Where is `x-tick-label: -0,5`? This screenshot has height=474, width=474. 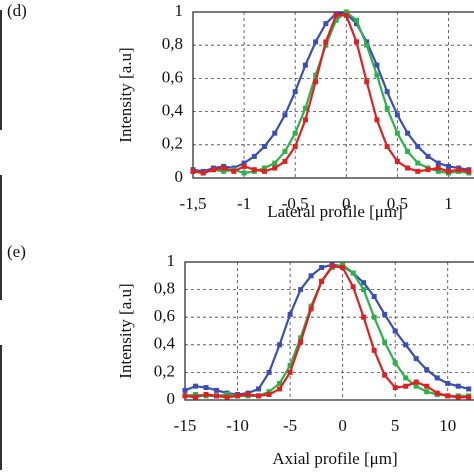
x-tick-label: -0,5 is located at coordinates (295, 203).